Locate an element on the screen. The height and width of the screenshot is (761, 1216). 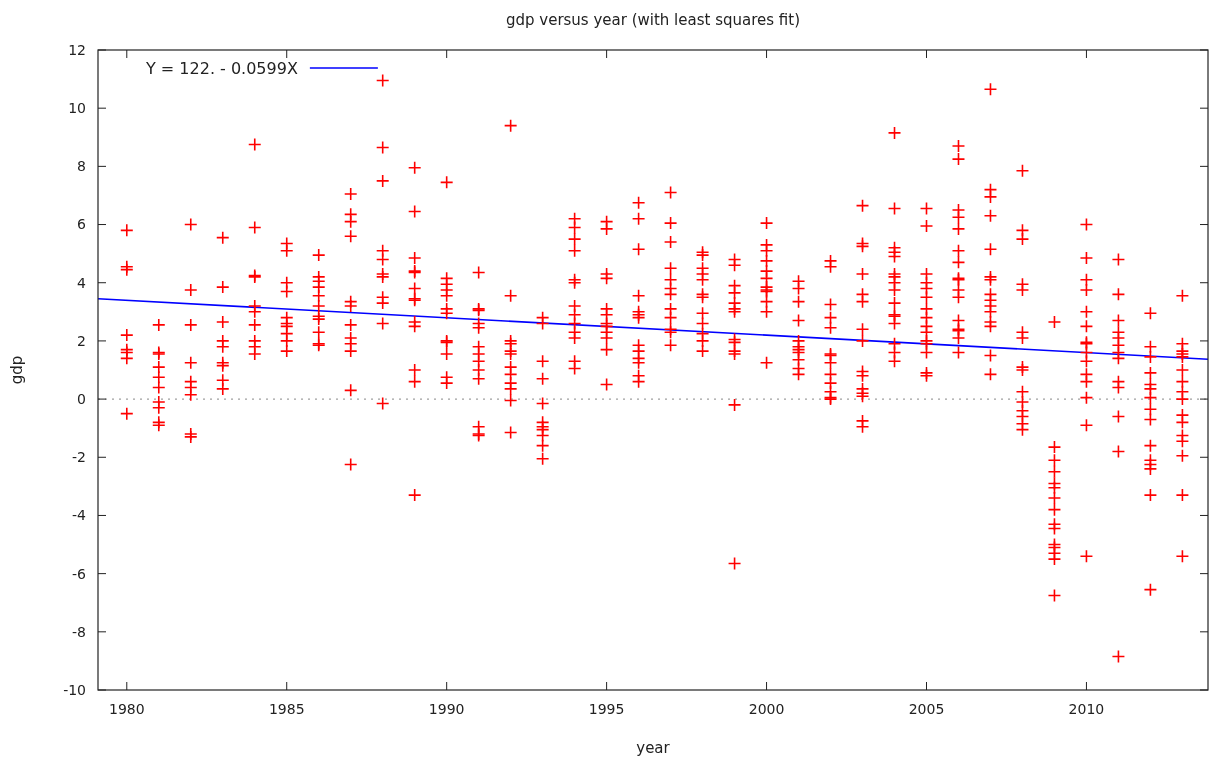
x-tick-label: 1990 is located at coordinates (446, 709).